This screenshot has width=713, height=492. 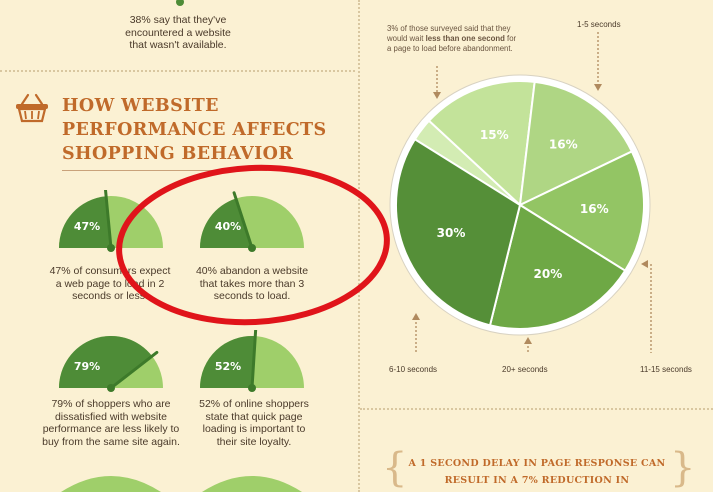 What do you see at coordinates (32, 108) in the screenshot?
I see `shopping-basket-icon` at bounding box center [32, 108].